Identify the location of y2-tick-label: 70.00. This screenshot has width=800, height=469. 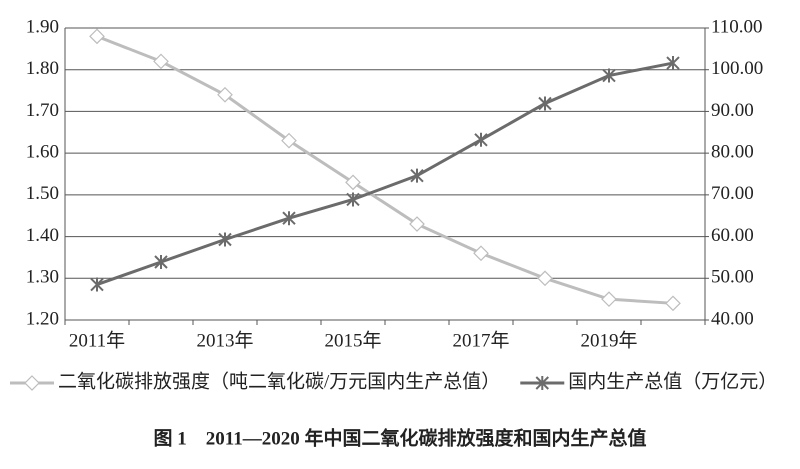
(732, 193).